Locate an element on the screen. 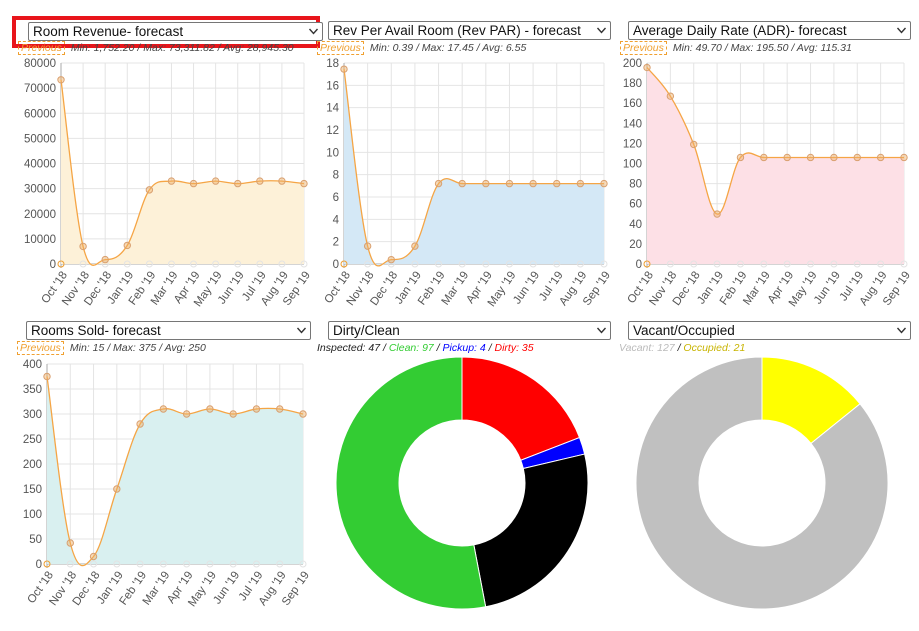 The image size is (919, 631). metric-select-value: Dirty/Clean is located at coordinates (366, 330).